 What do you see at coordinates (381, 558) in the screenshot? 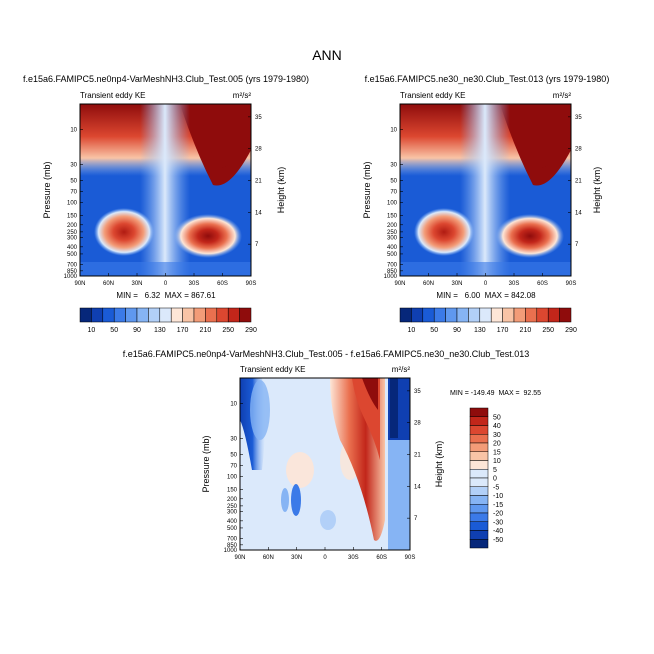
I see `xtick-label: 60S` at bounding box center [381, 558].